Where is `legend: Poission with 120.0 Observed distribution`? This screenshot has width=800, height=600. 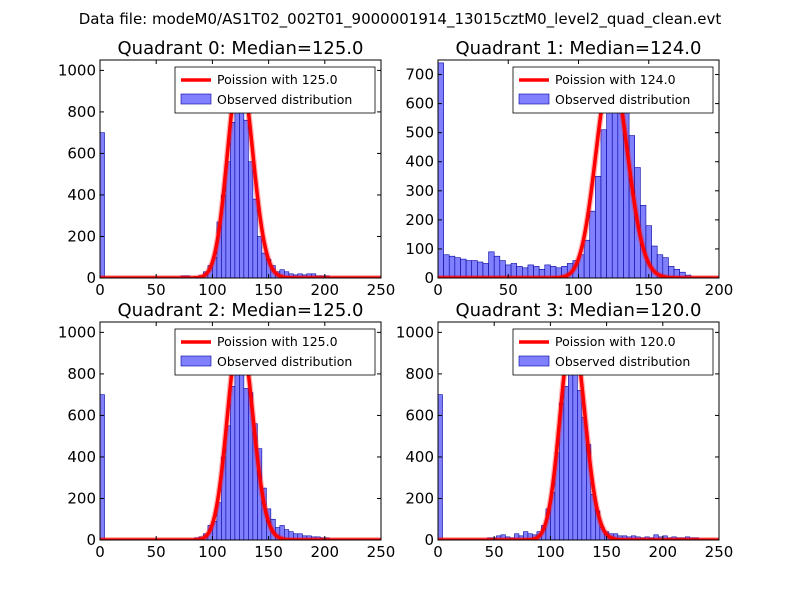
legend: Poission with 120.0 Observed distribution is located at coordinates (613, 352).